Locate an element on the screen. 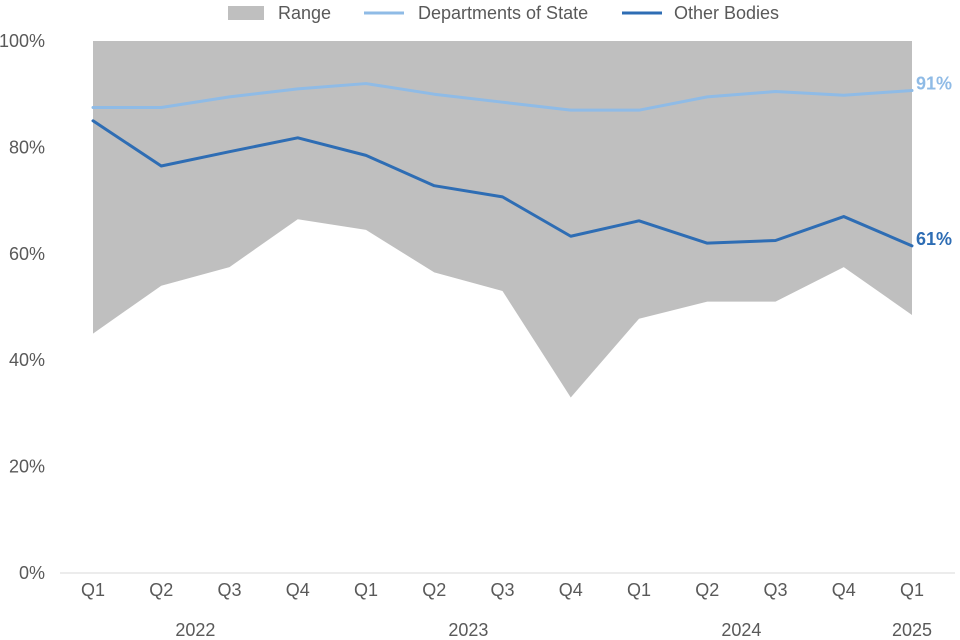  series-end-label: 61% is located at coordinates (934, 239).